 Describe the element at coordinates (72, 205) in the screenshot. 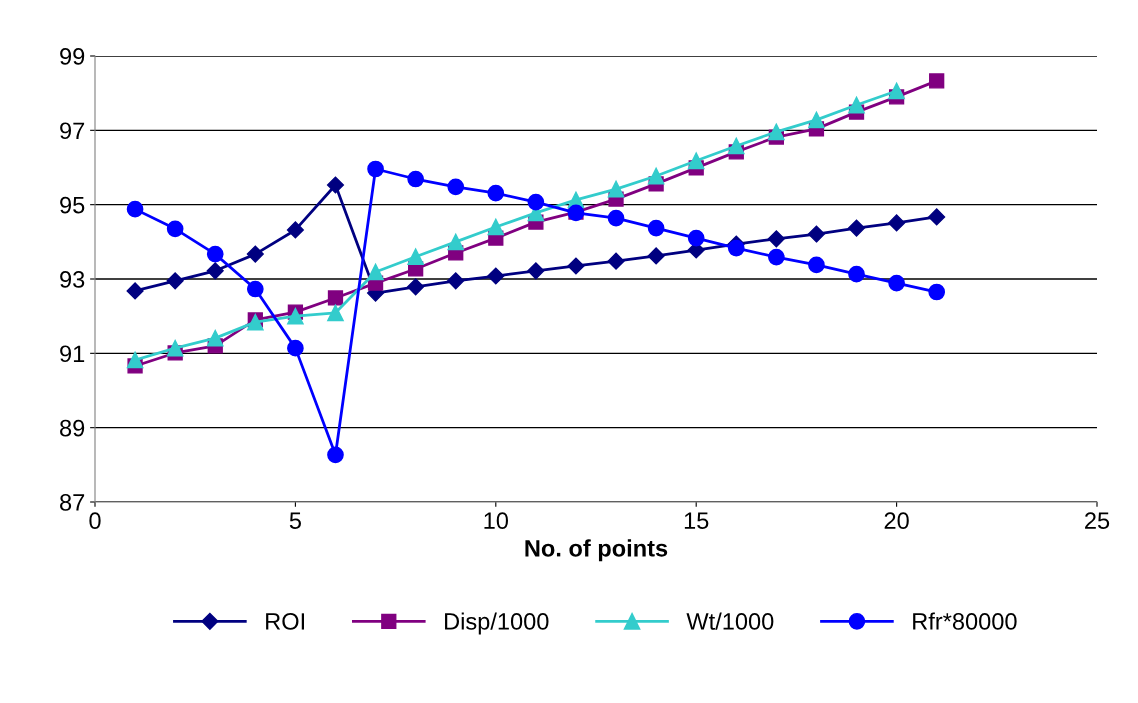

I see `y-tick-label: 95` at that location.